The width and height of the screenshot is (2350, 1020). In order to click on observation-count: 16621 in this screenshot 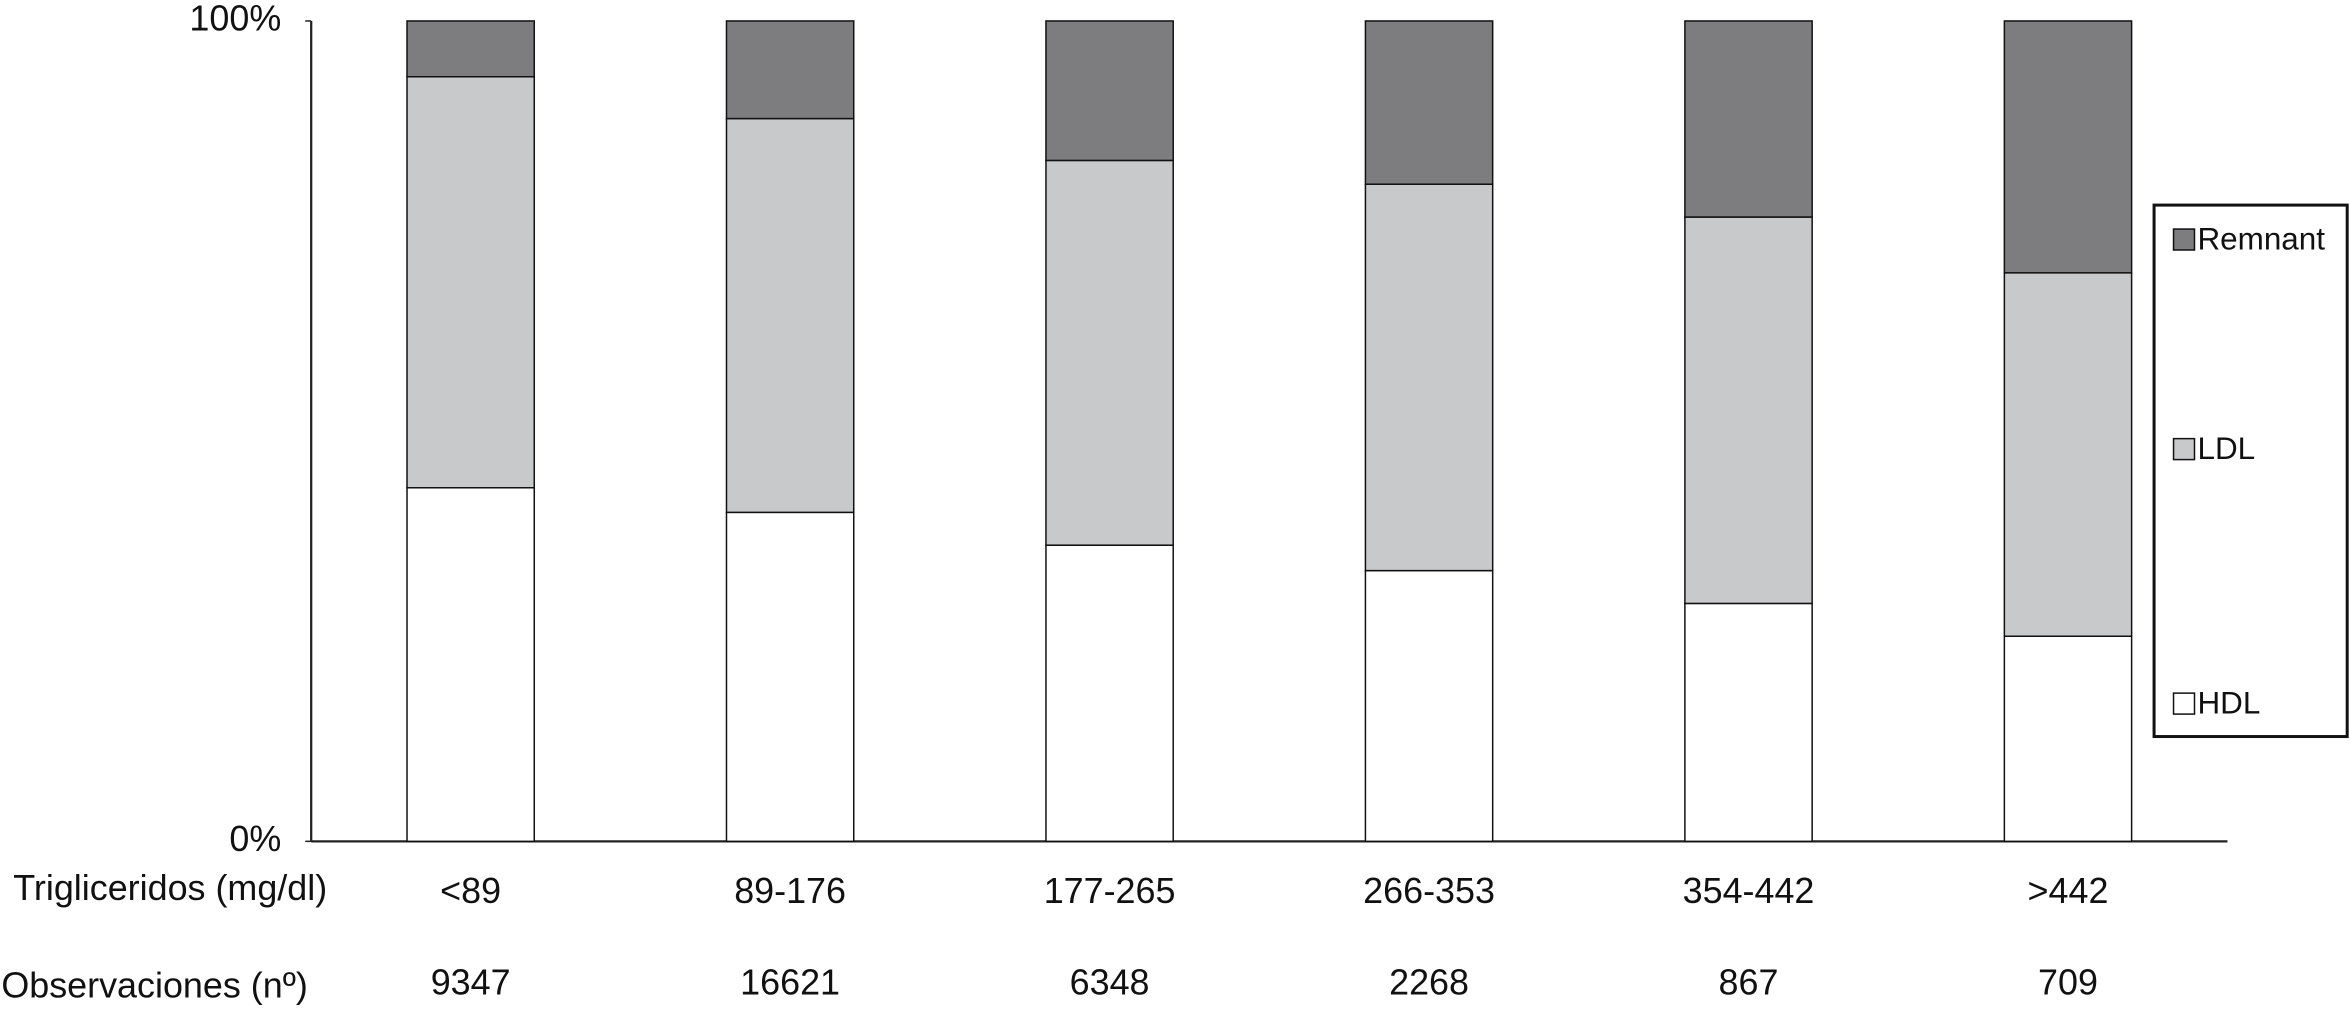, I will do `click(790, 982)`.